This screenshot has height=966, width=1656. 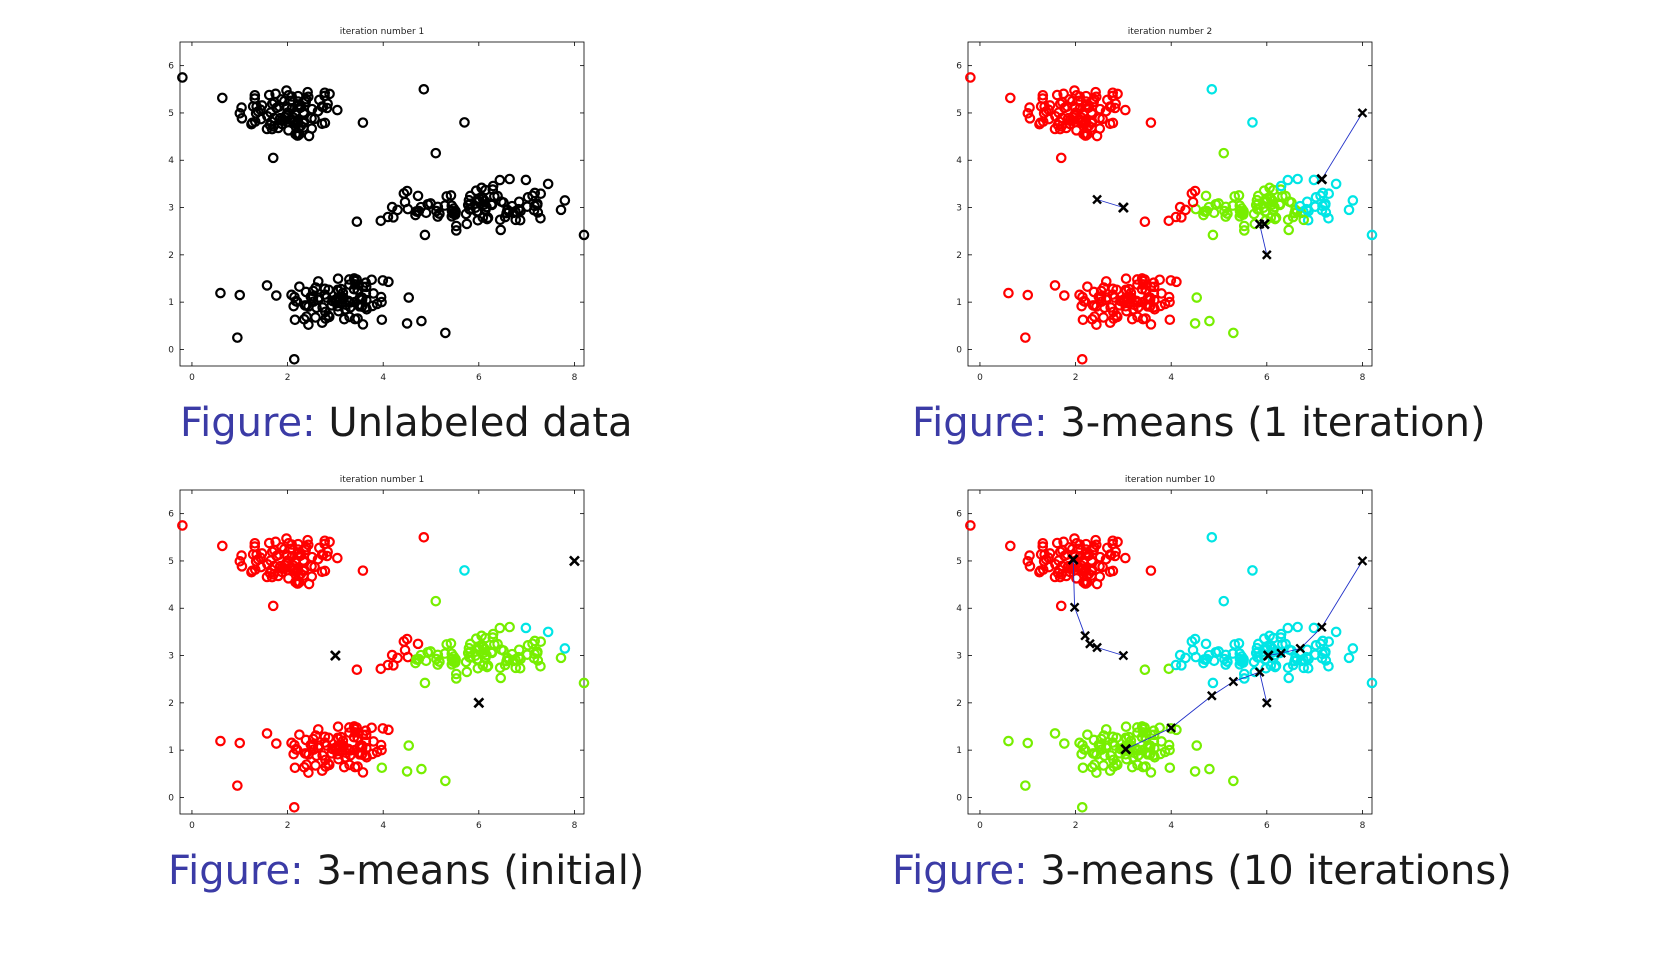 What do you see at coordinates (1202, 871) in the screenshot?
I see `caption-10-iterations: Figure: 3-means (10 iterations)` at bounding box center [1202, 871].